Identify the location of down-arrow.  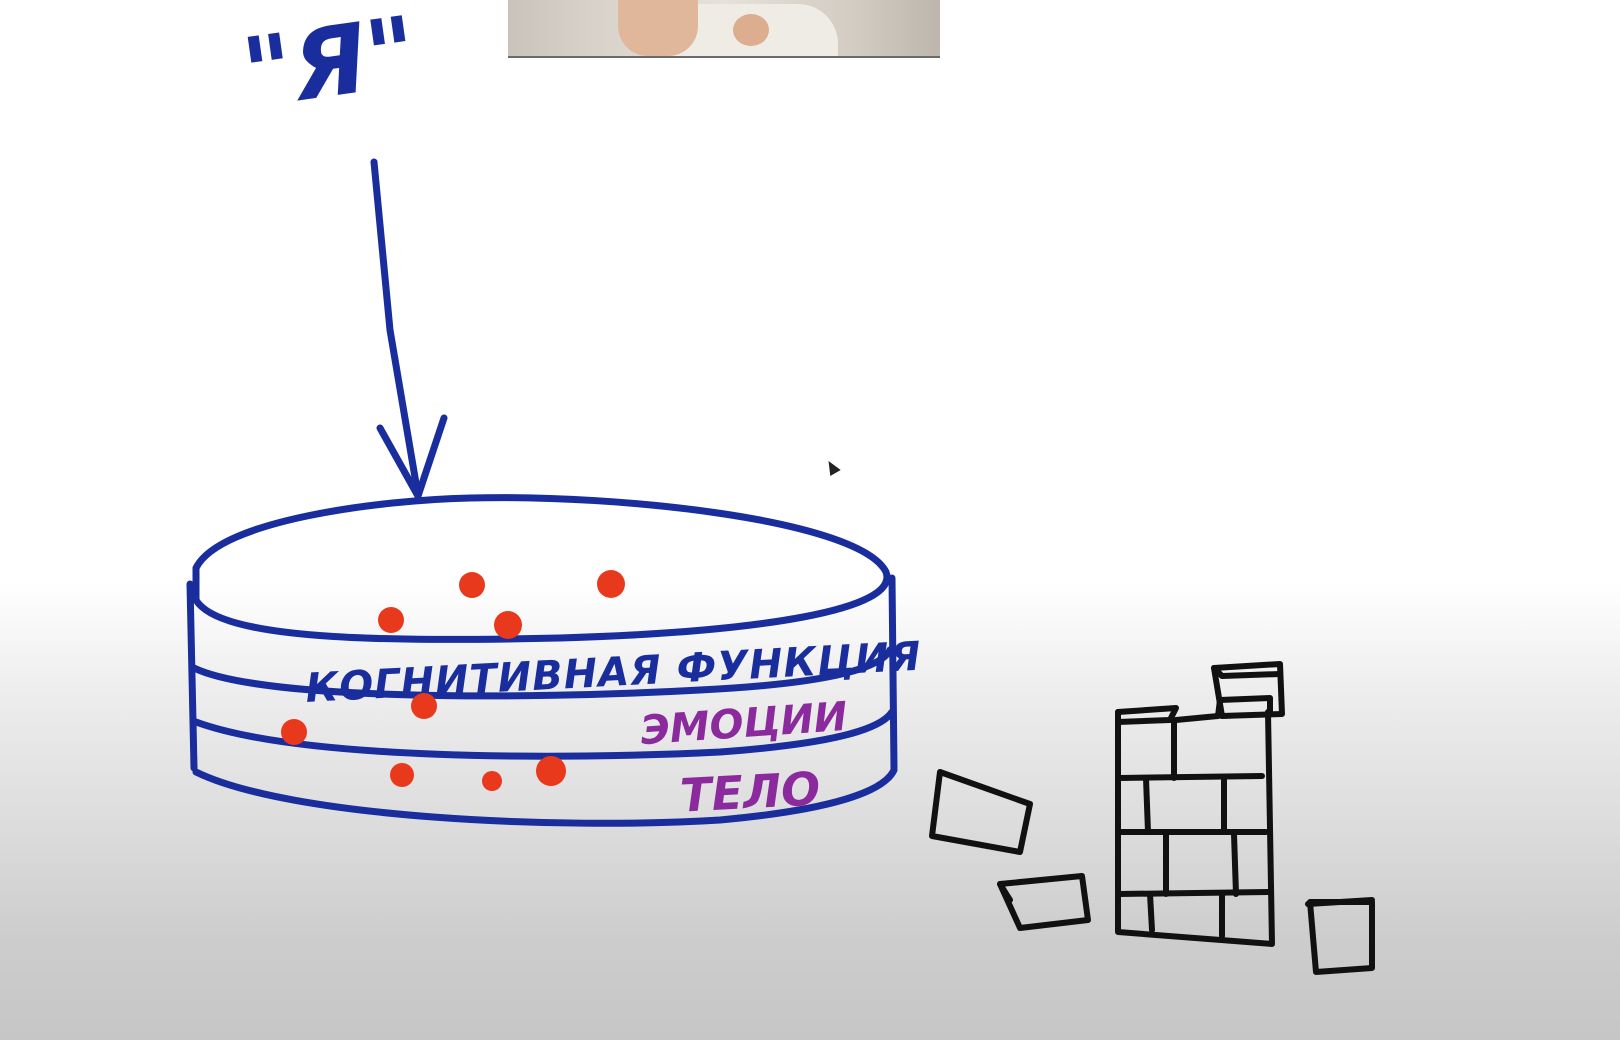
(409, 329).